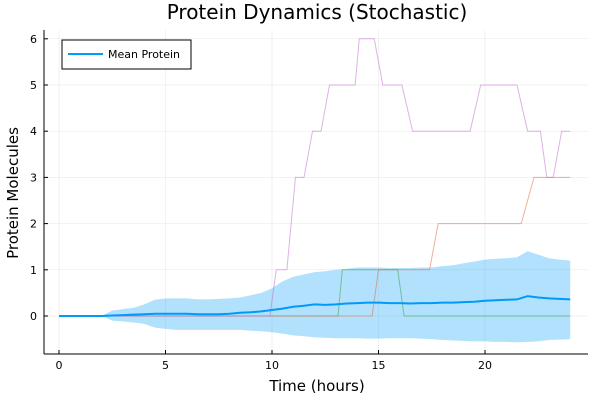  I want to click on mean-protein-line, so click(315, 306).